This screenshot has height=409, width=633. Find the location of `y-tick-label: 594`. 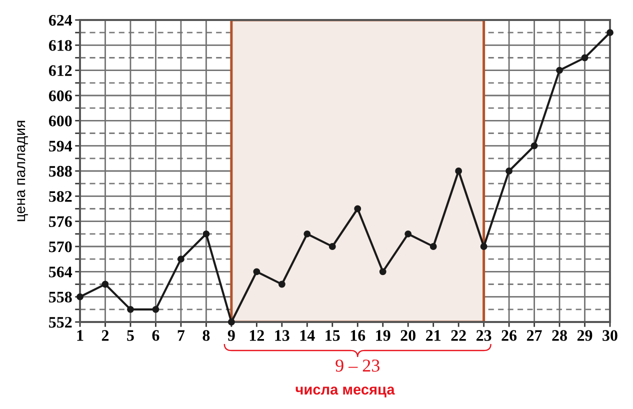

y-tick-label: 594 is located at coordinates (60, 146).